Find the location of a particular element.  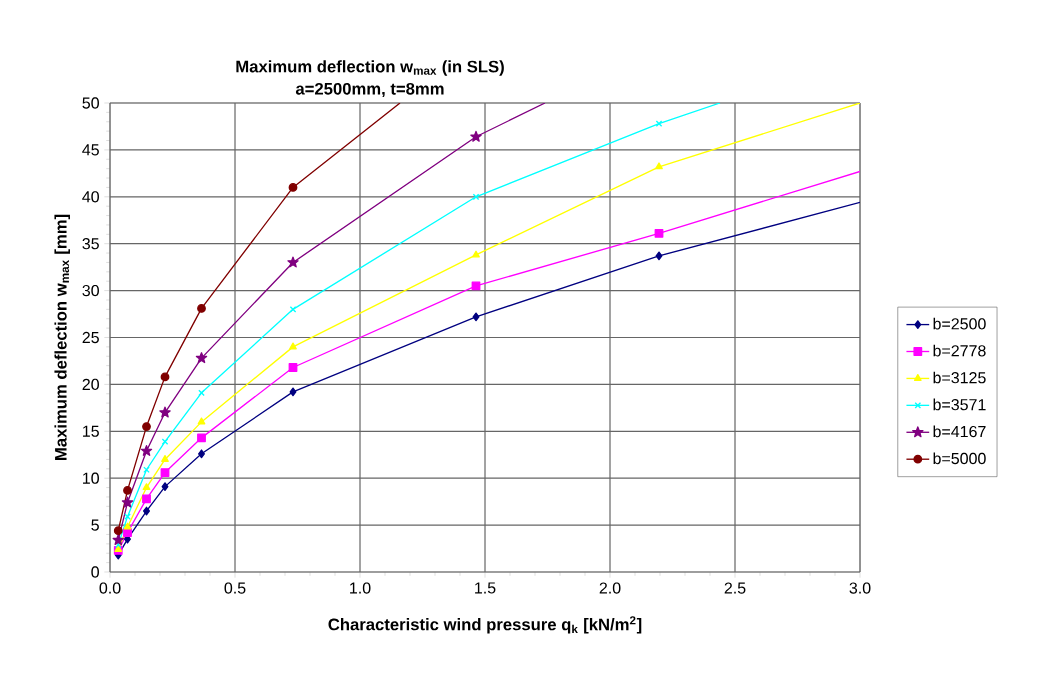

y-tick-label: 25 is located at coordinates (90, 337).